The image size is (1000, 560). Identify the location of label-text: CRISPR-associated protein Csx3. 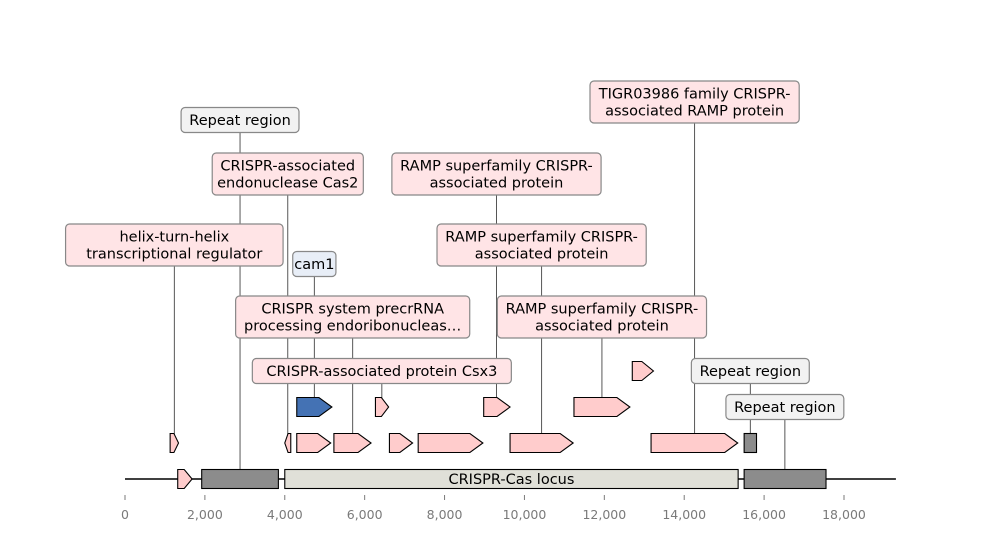
(381, 372).